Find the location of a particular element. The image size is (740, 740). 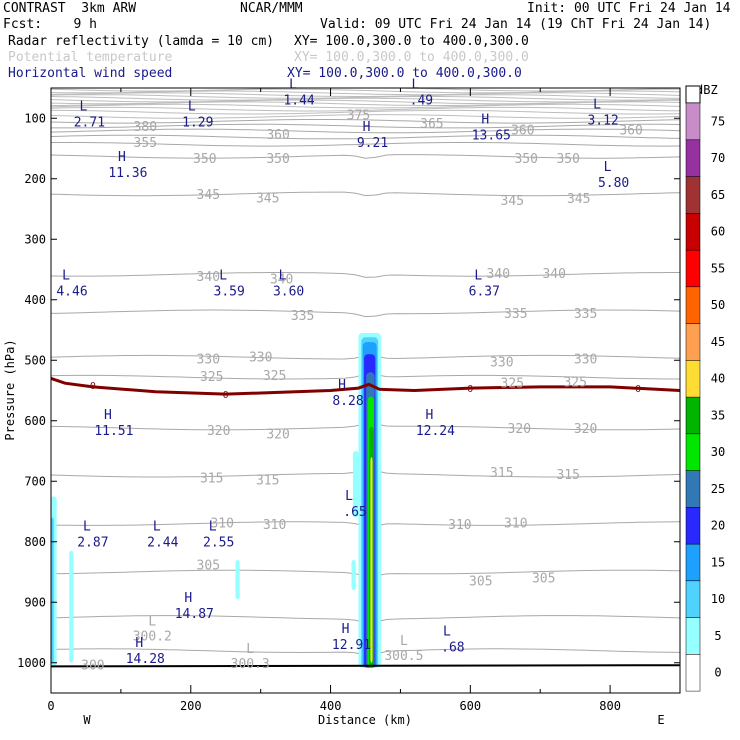

y-tick-label: 300 is located at coordinates (35, 239).